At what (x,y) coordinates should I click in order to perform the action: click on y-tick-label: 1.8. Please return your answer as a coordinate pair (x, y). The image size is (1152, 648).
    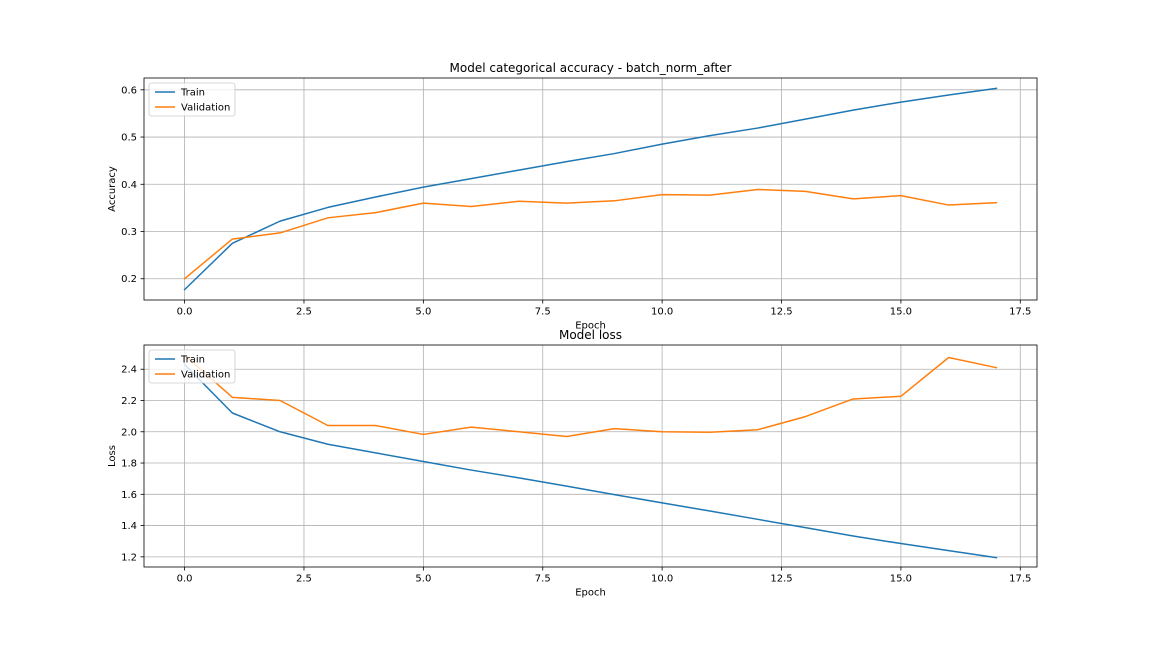
    Looking at the image, I should click on (129, 464).